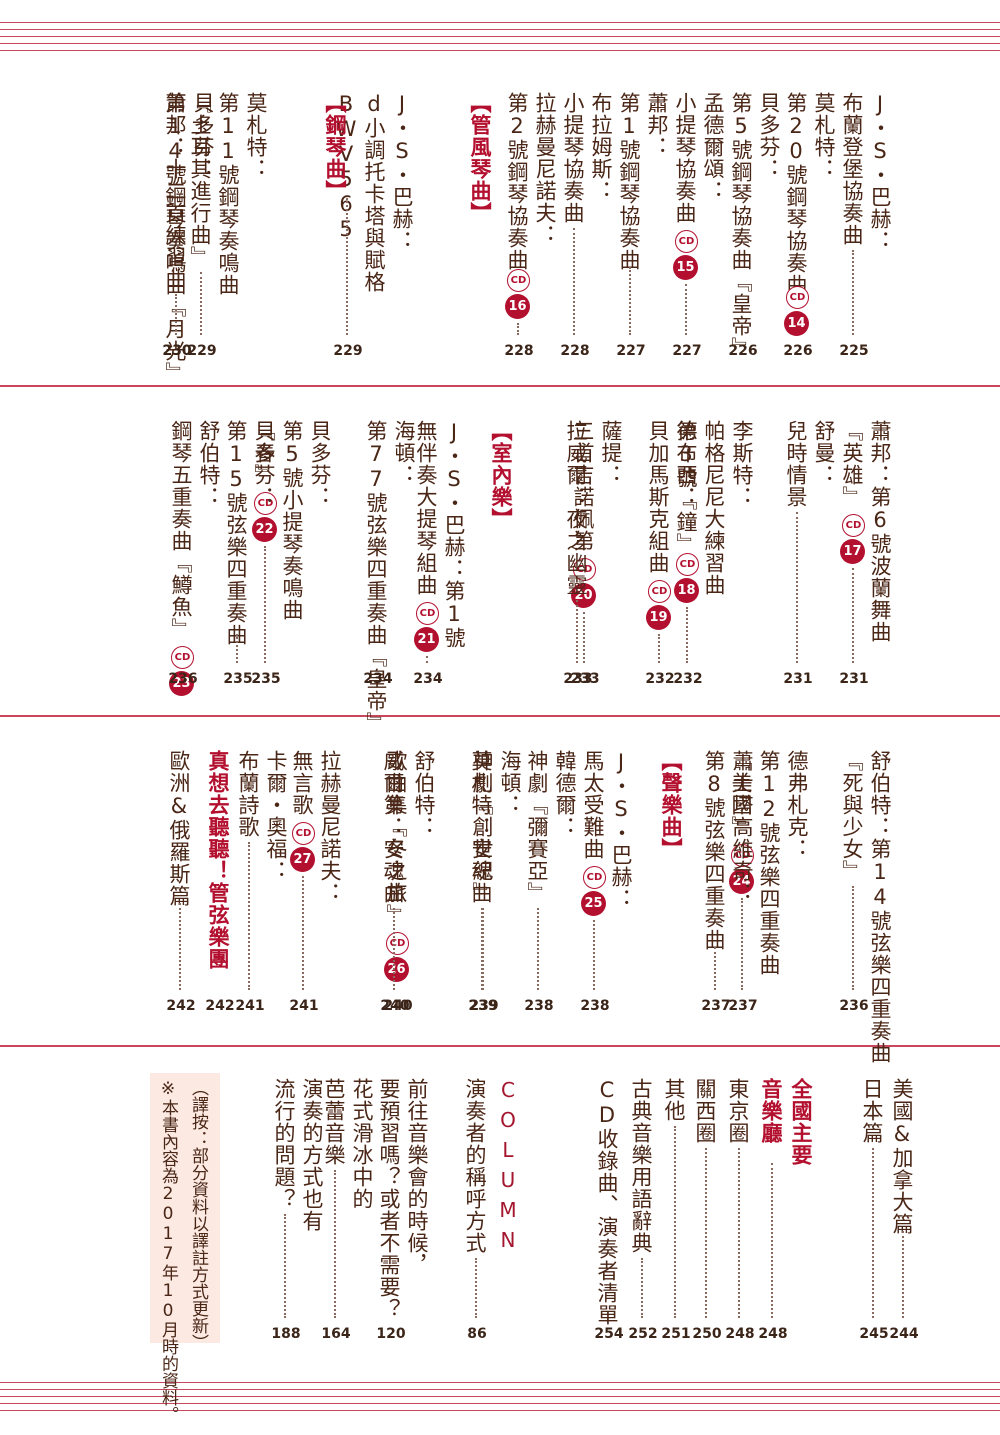 The height and width of the screenshot is (1435, 1000). Describe the element at coordinates (658, 617) in the screenshot. I see `cd-track-number: 19` at that location.